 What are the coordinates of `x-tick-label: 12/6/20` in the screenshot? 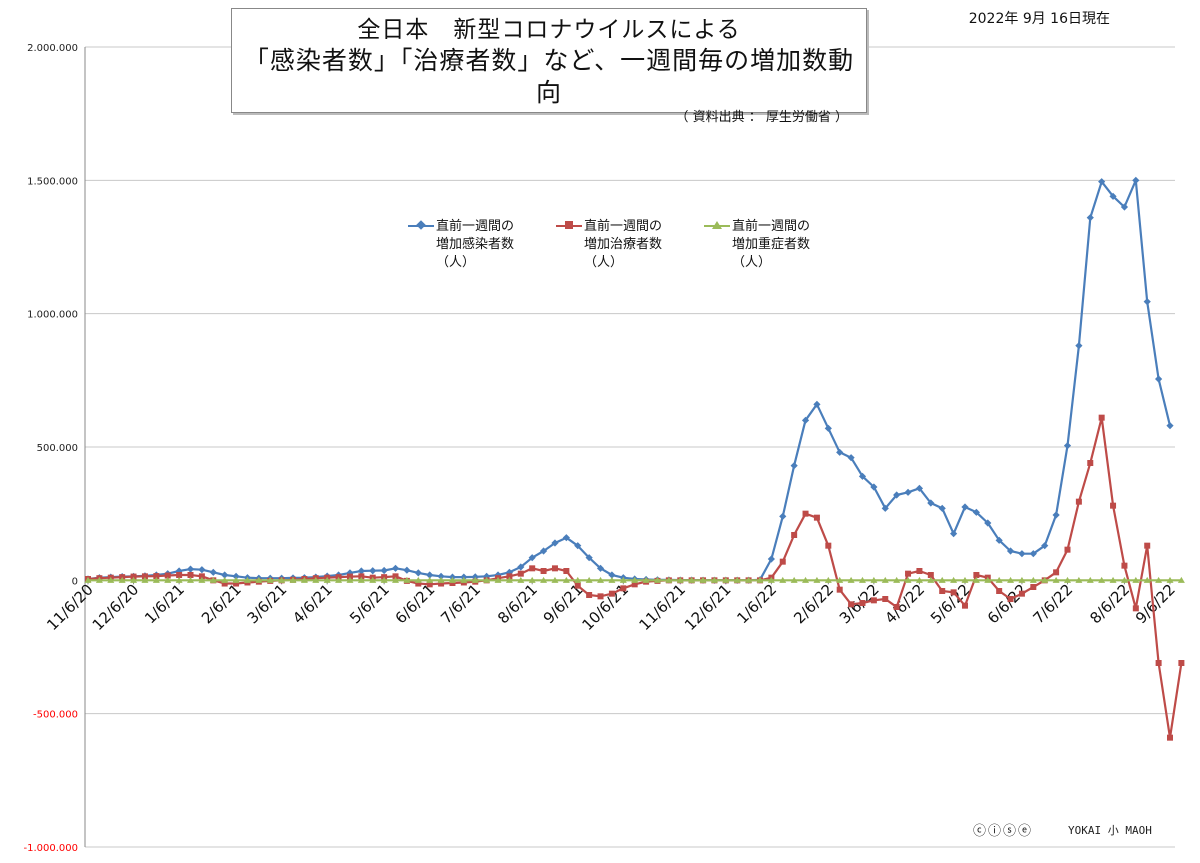 It's located at (116, 607).